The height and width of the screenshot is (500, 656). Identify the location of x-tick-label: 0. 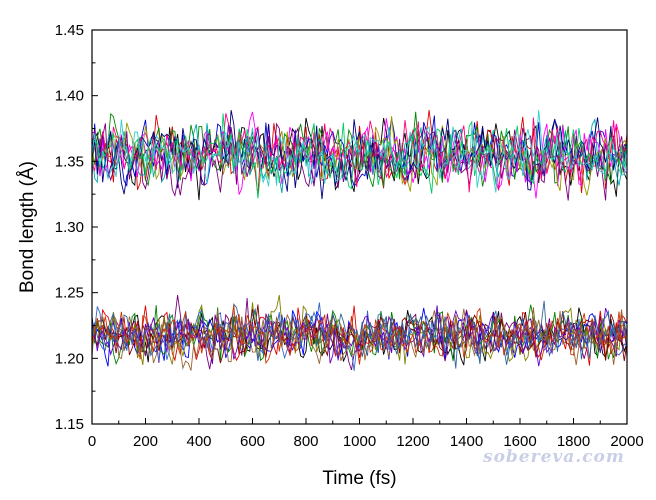
(92, 441).